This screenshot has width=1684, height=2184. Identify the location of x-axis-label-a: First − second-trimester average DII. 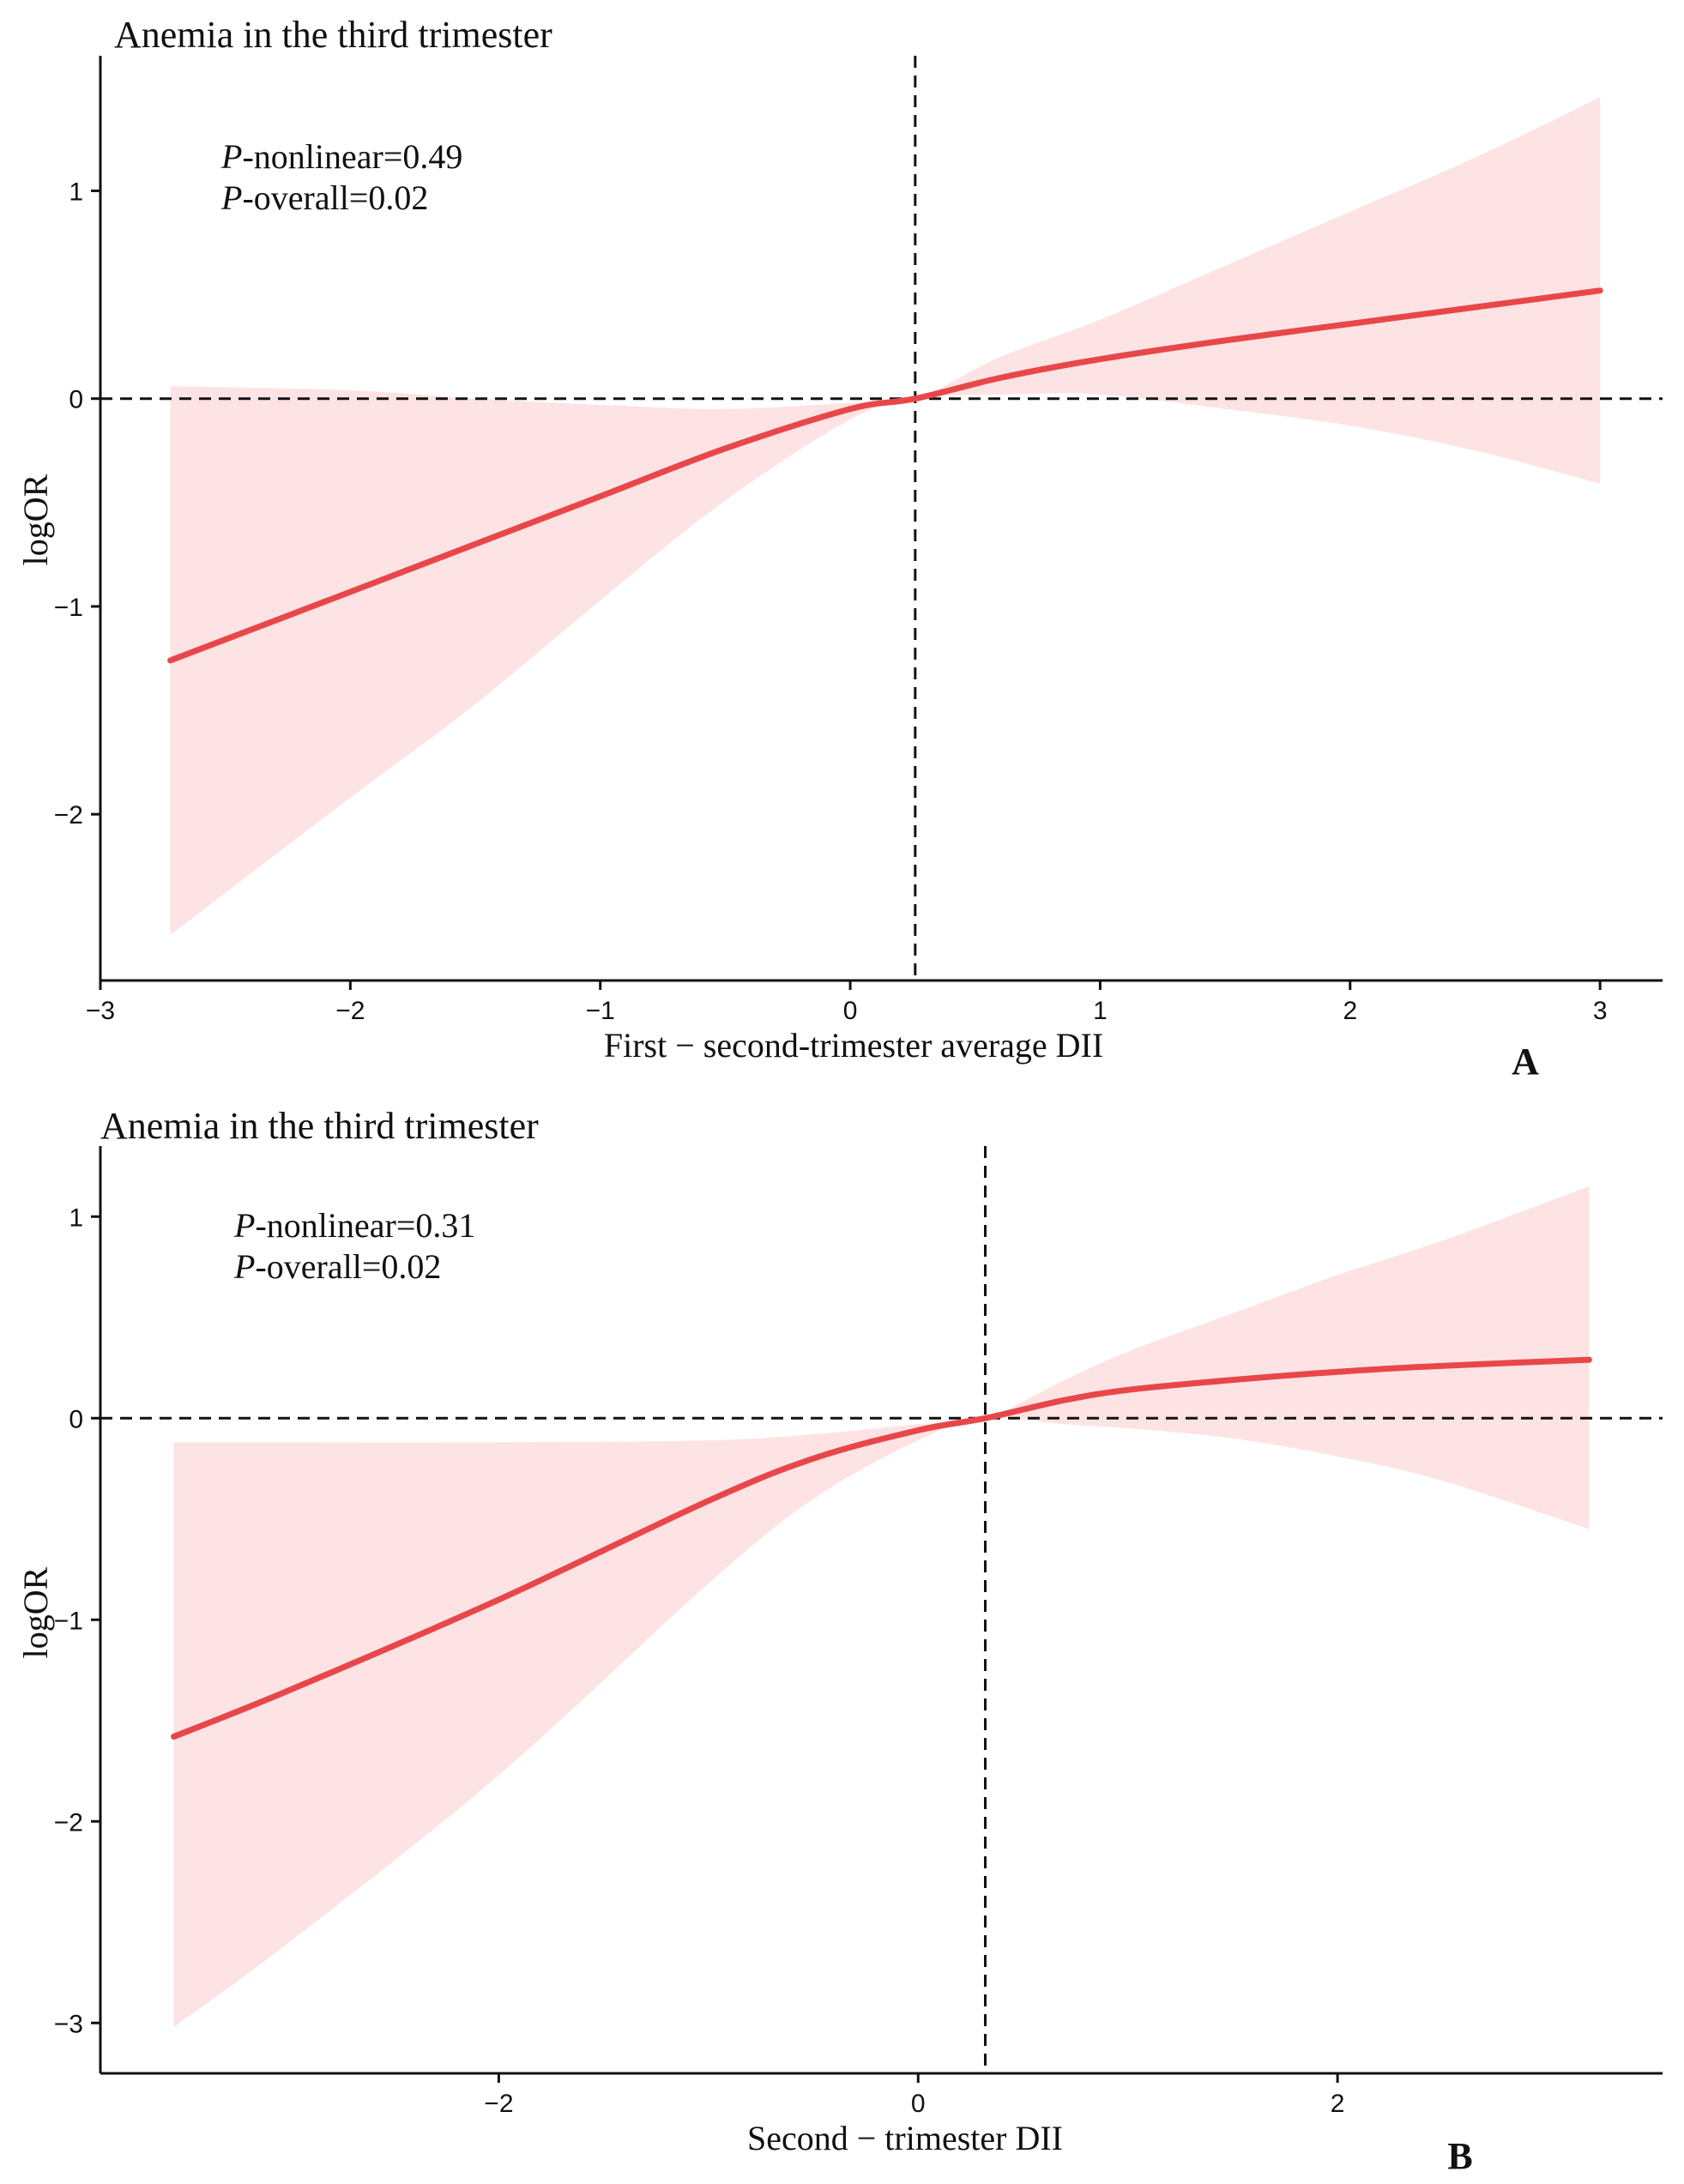
(854, 1045).